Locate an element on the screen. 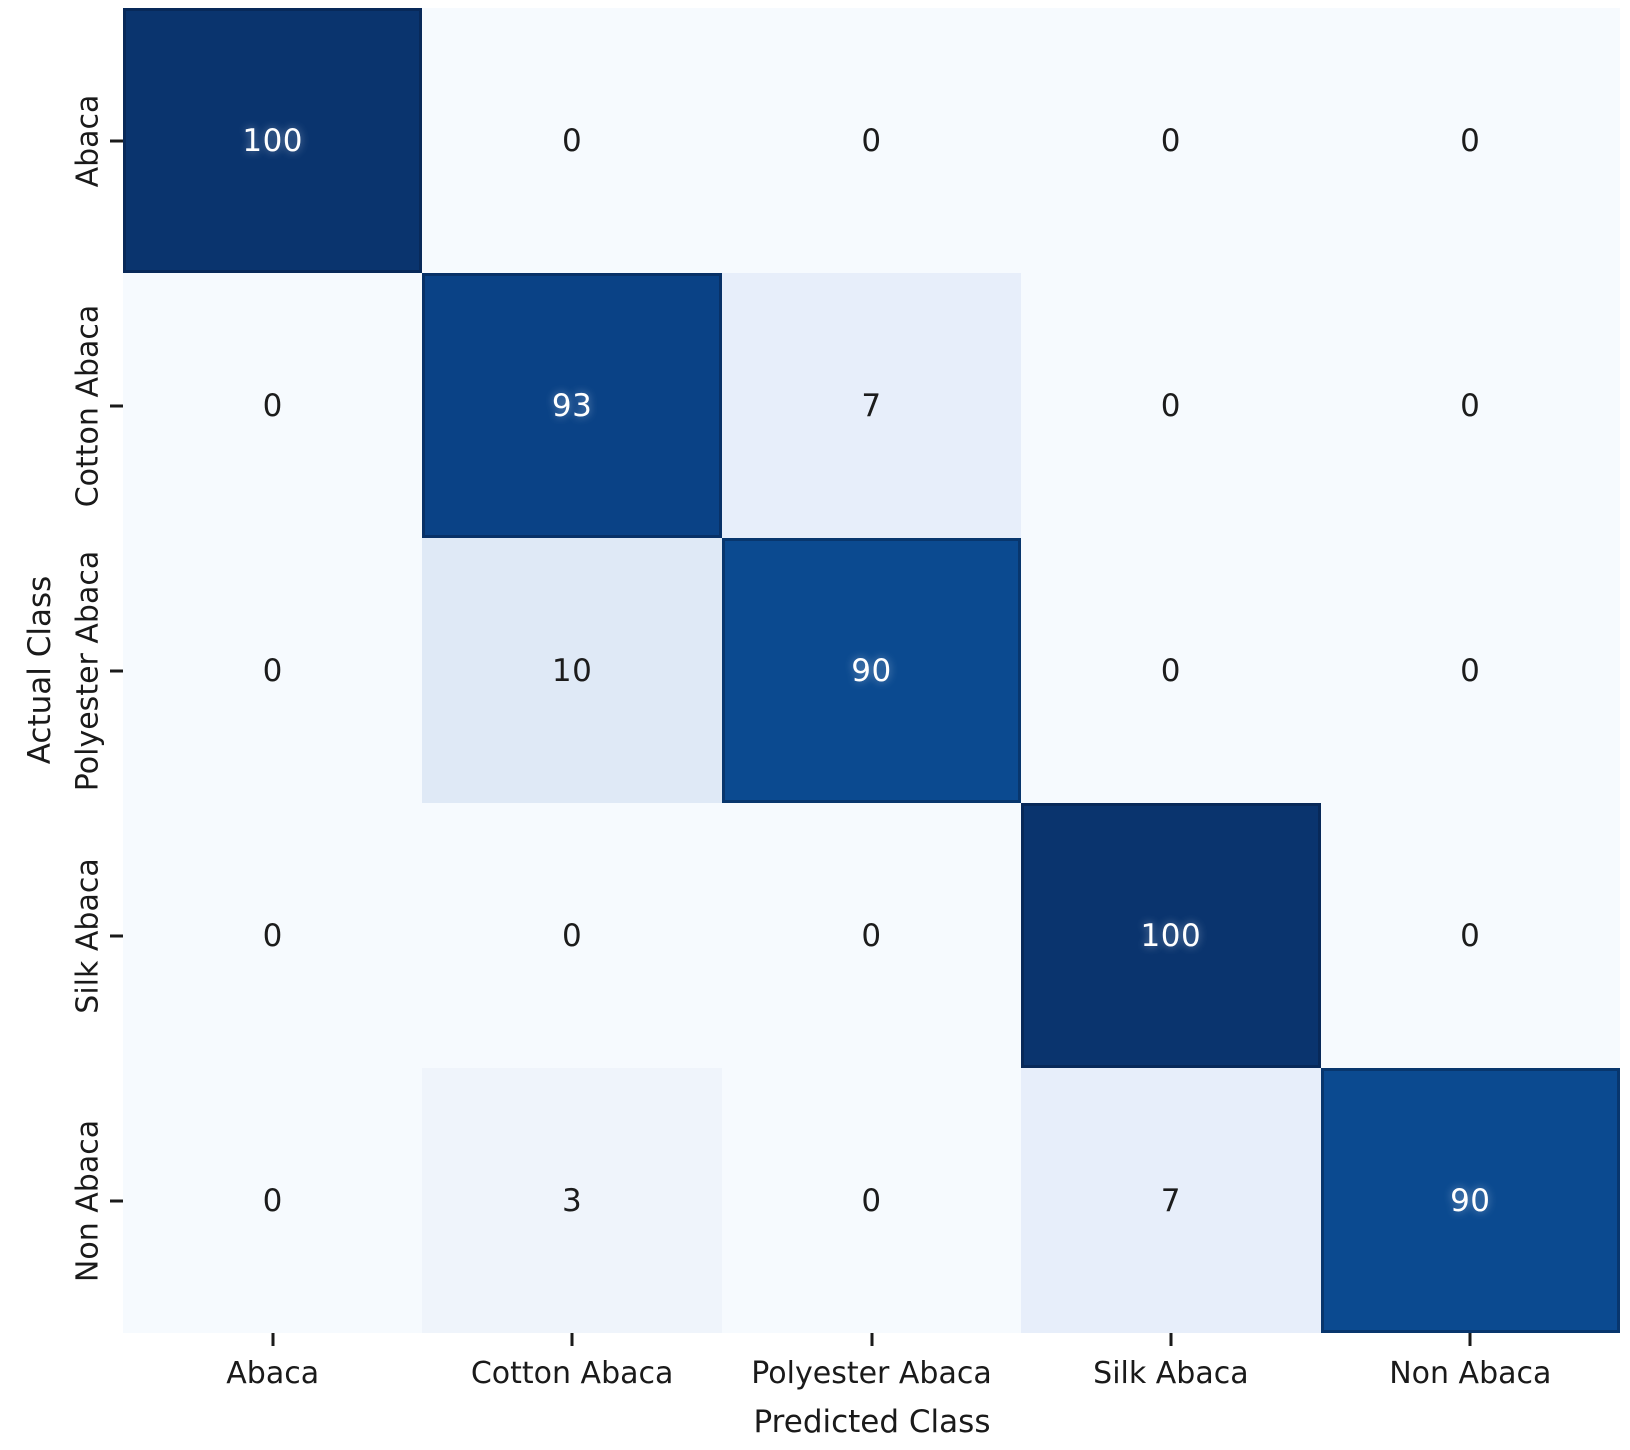  heatmap-cell-r1-c0: 0 is located at coordinates (273, 405).